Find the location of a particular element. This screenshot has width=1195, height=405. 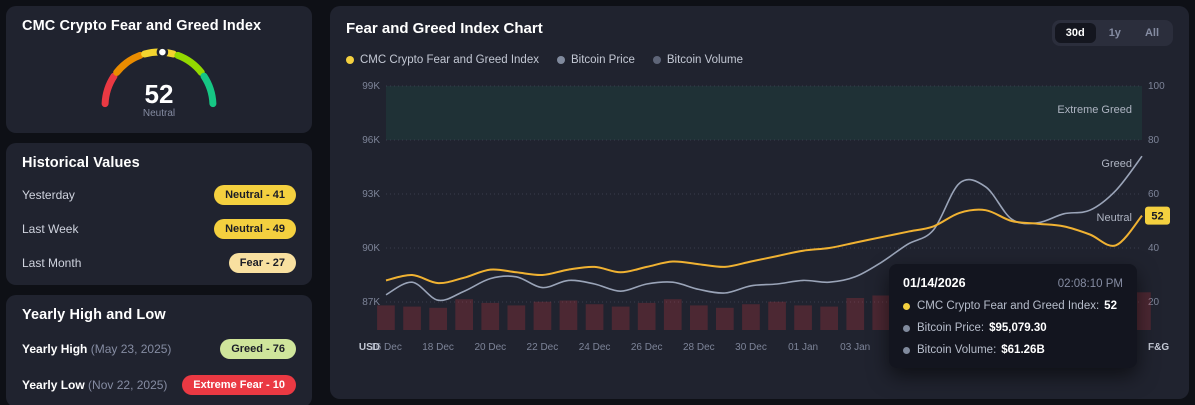

fear-greed-gauge: 52 Neutral is located at coordinates (159, 78).